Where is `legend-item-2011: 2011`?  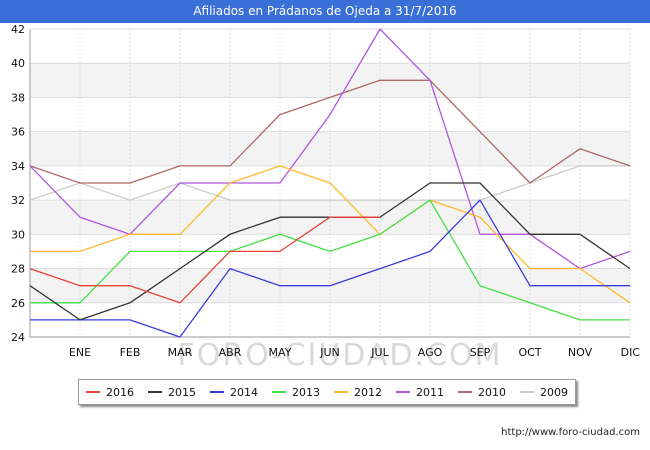 legend-item-2011: 2011 is located at coordinates (420, 392).